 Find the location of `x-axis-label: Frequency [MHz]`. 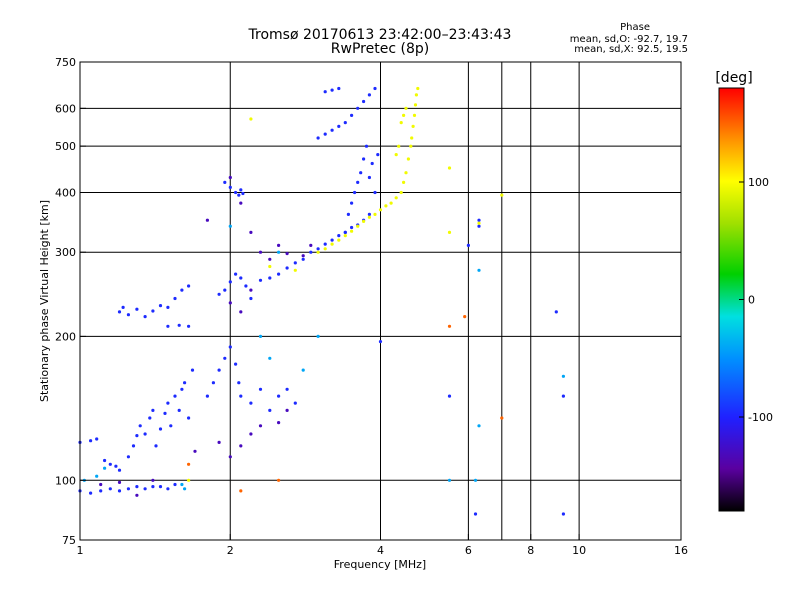

x-axis-label: Frequency [MHz] is located at coordinates (380, 564).